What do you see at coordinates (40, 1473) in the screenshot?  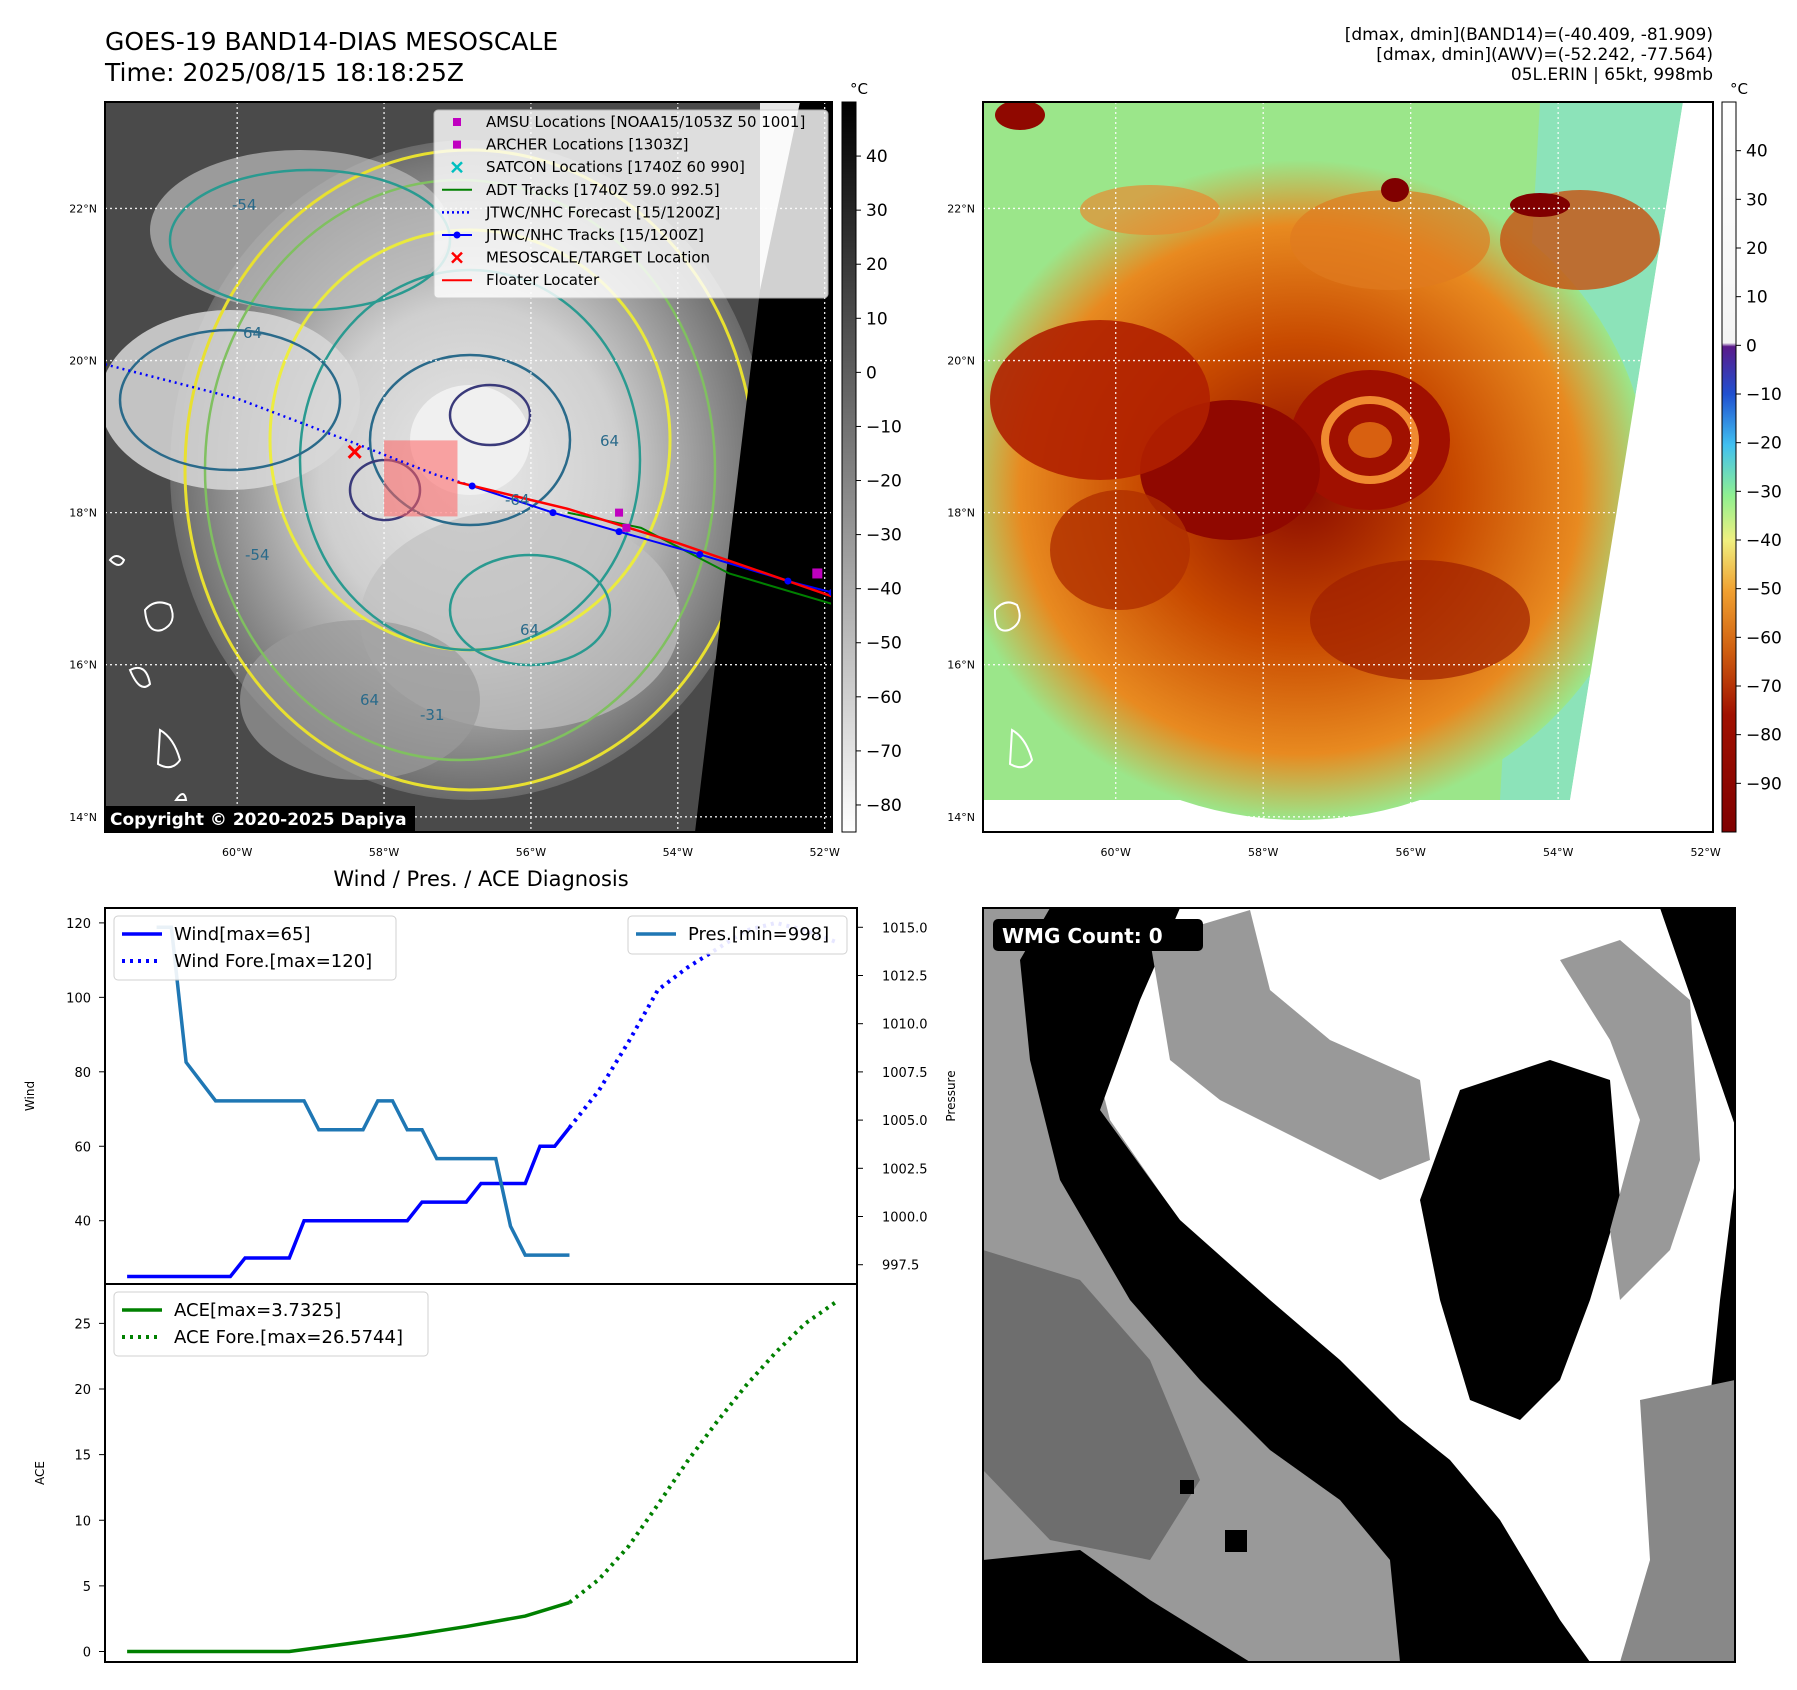 I see `ace-axis-label: ACE` at bounding box center [40, 1473].